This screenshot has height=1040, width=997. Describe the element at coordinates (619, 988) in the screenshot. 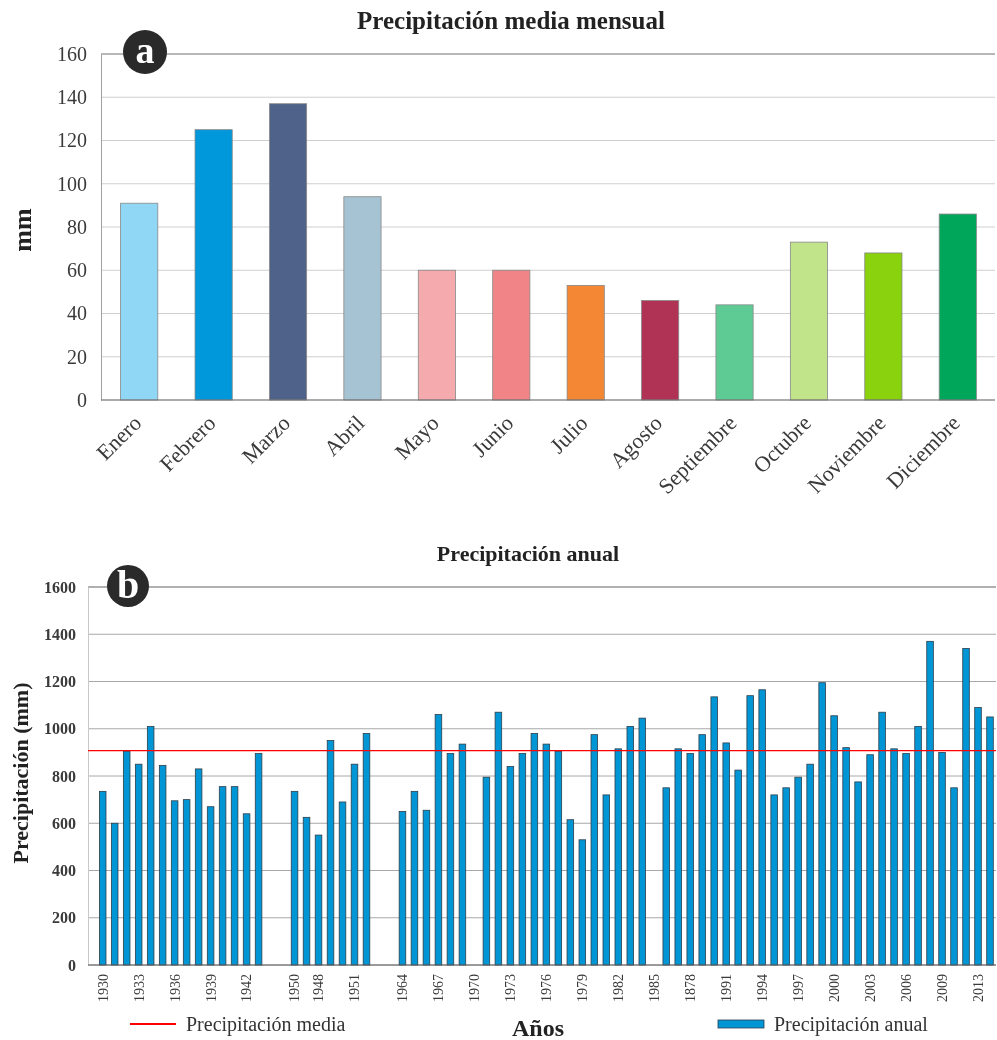

I see `x-tick-label: 1982` at that location.